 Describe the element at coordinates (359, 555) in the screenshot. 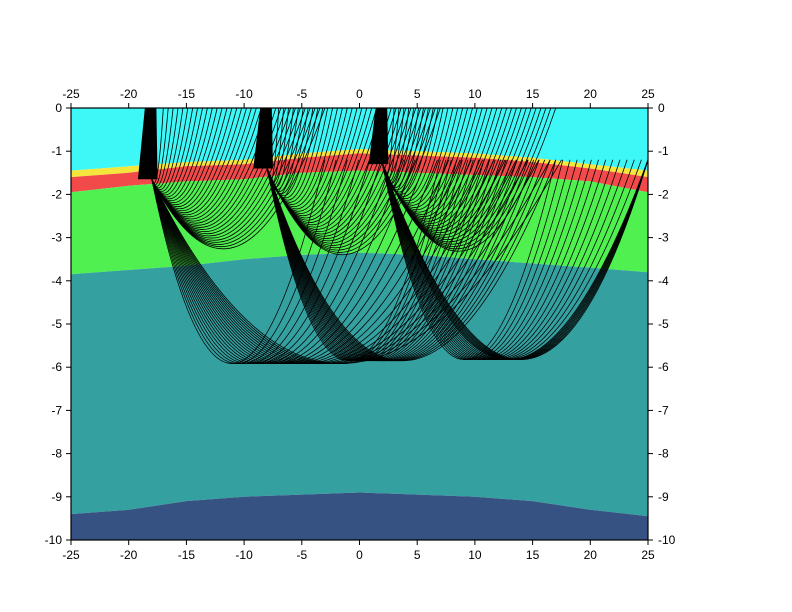

I see `x-tick-label-bottom: 0` at that location.